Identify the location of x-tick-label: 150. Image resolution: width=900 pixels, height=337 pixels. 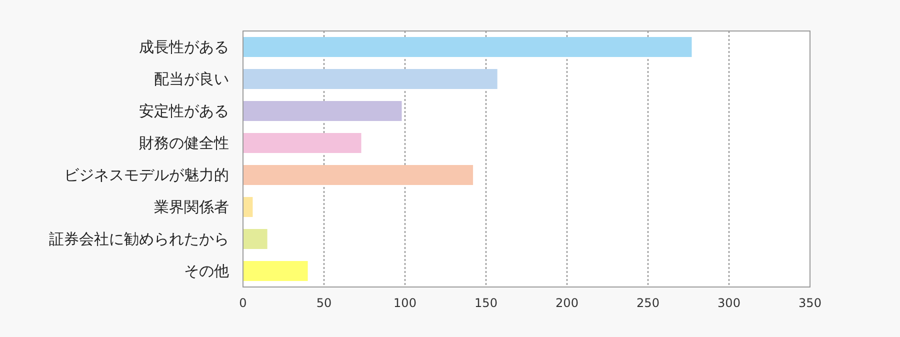
(486, 303).